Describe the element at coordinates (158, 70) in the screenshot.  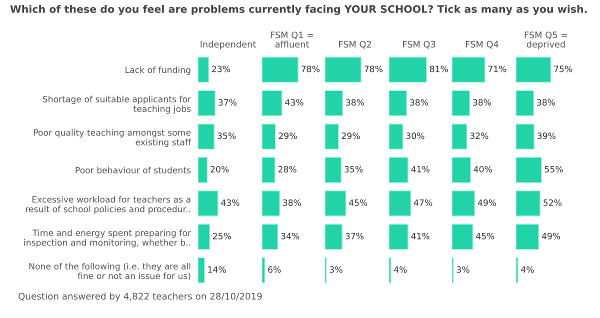
I see `y-tick-label: Lack of funding` at that location.